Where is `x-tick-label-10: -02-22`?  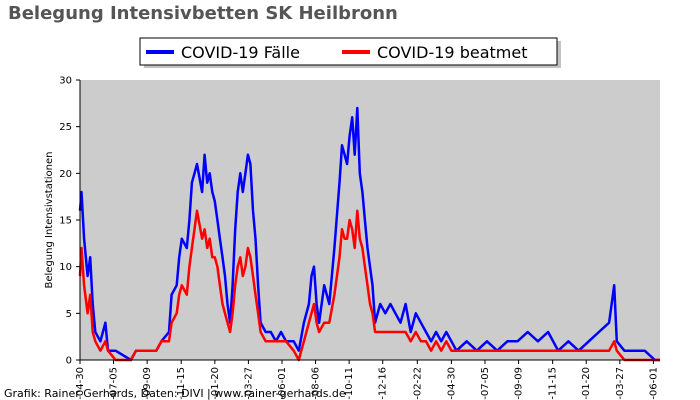
x-tick-label-10: -02-22 is located at coordinates (417, 383).